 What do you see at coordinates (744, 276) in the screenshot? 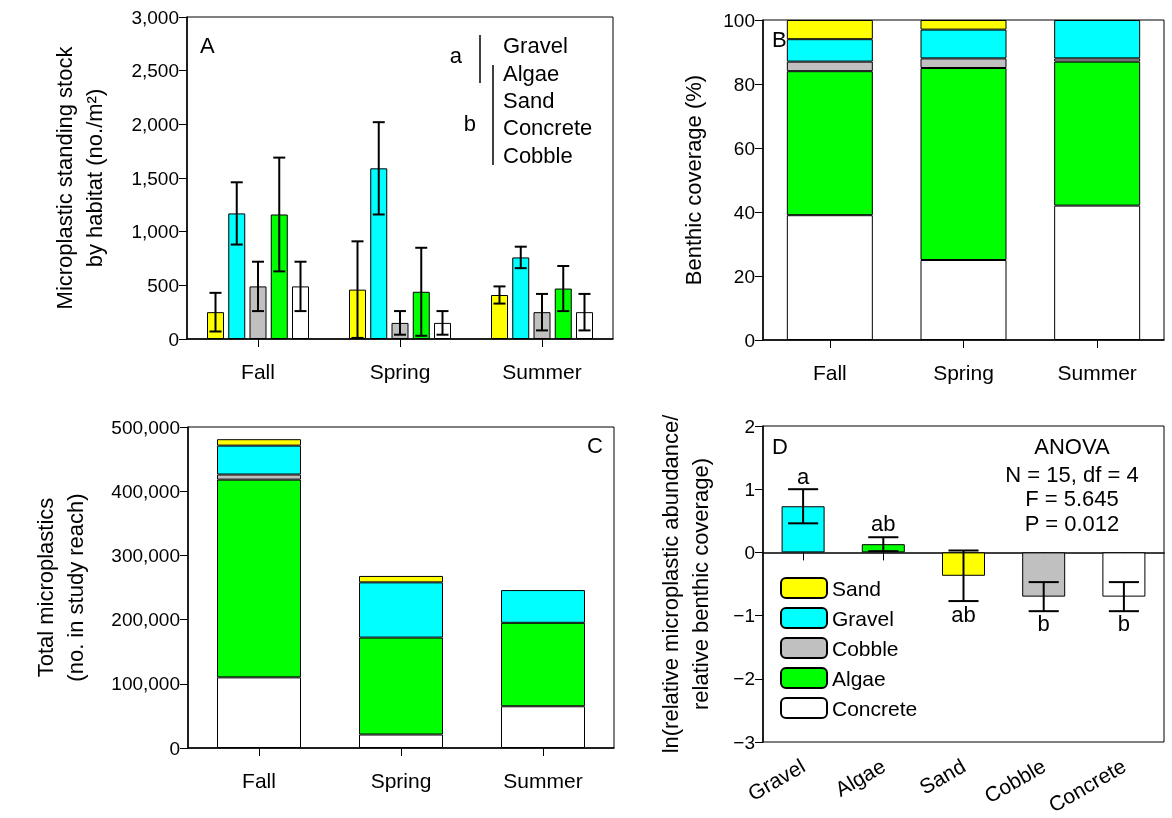
I see `y-tick-label: 20` at bounding box center [744, 276].